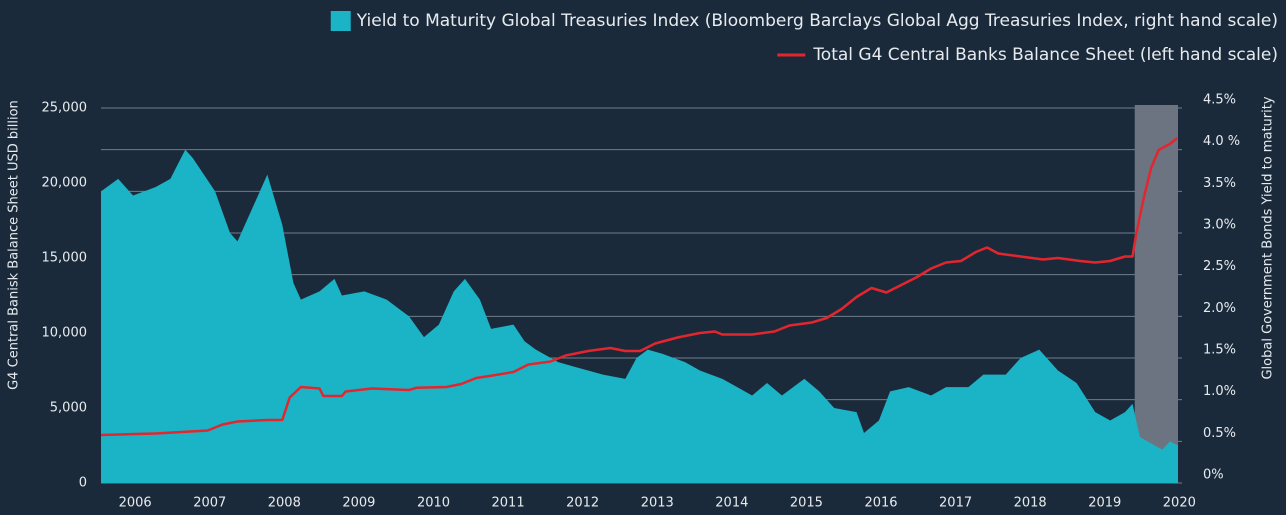 This screenshot has height=515, width=1286. Describe the element at coordinates (1219, 100) in the screenshot. I see `y2-tick-label: 4.5%` at that location.